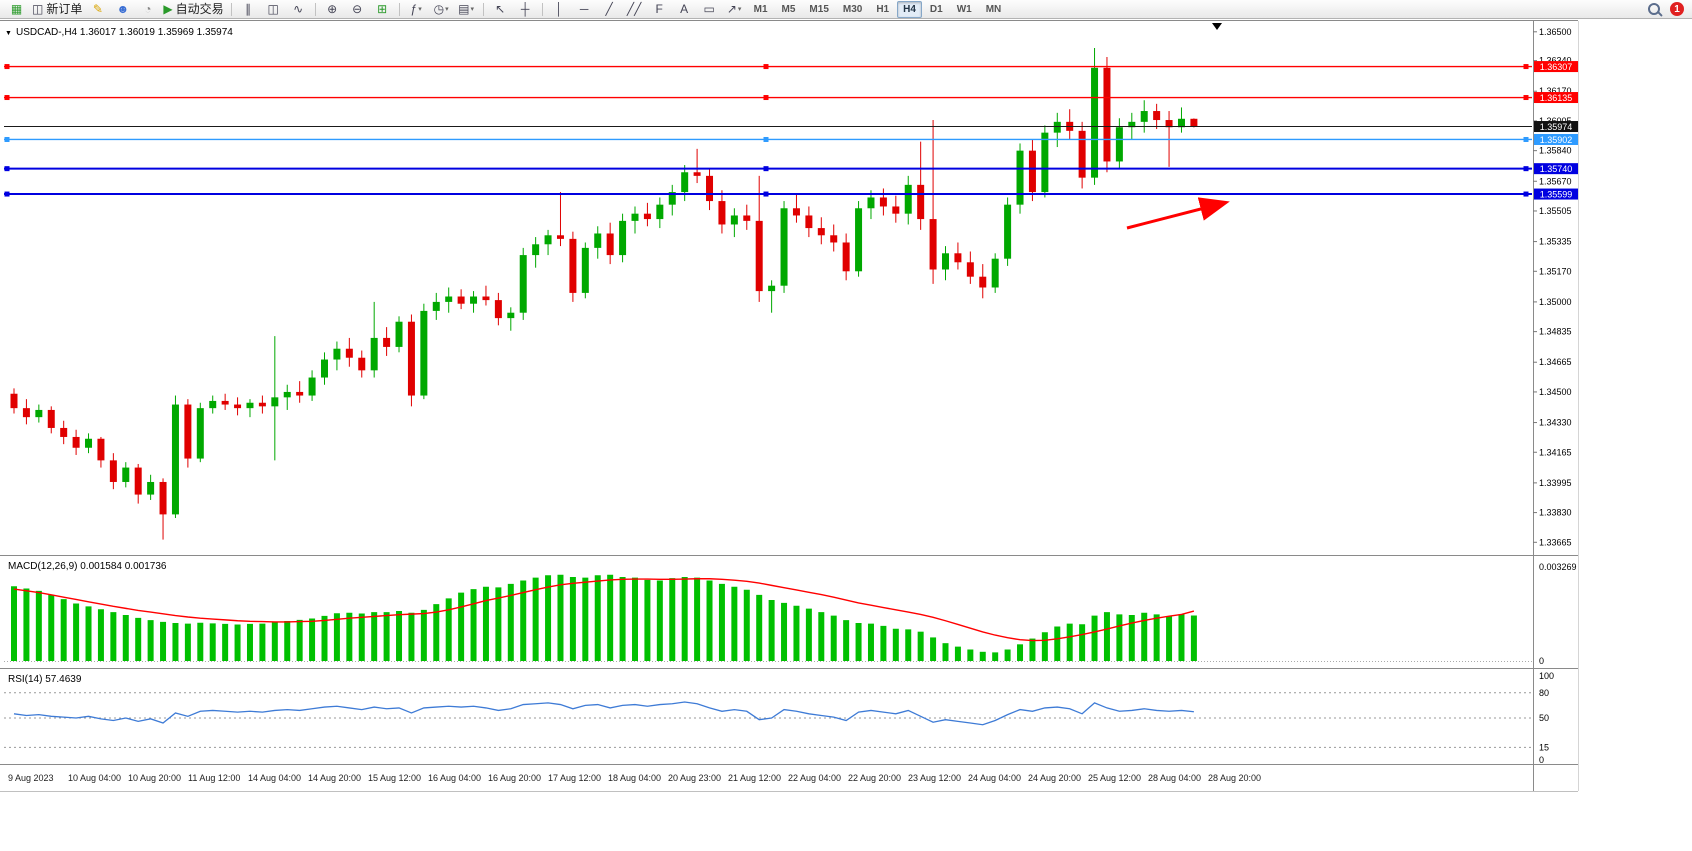 The width and height of the screenshot is (1692, 851). Describe the element at coordinates (298, 9) in the screenshot. I see `line-chart-button: ∿` at that location.